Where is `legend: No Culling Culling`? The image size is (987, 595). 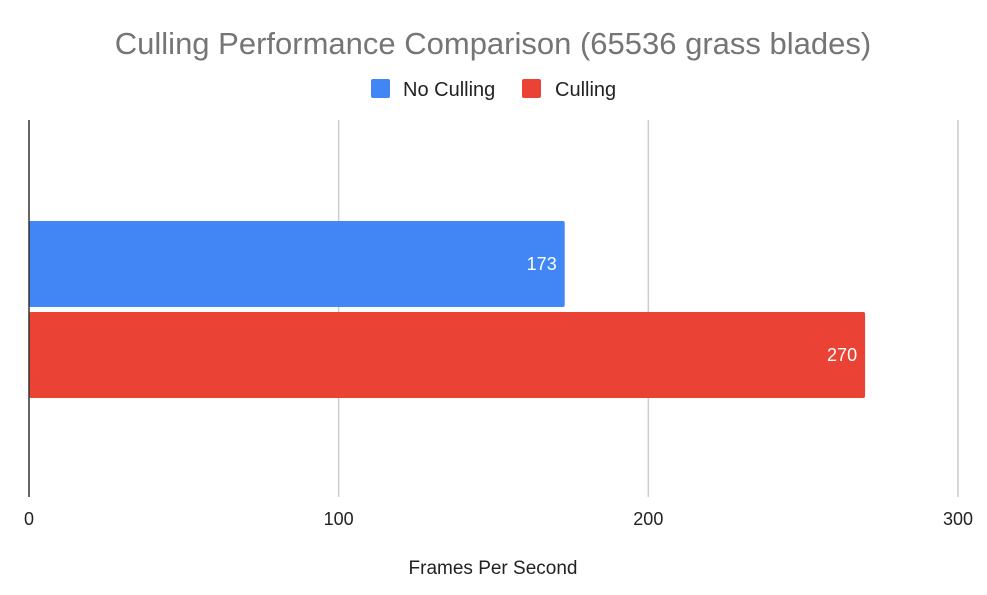 legend: No Culling Culling is located at coordinates (493, 90).